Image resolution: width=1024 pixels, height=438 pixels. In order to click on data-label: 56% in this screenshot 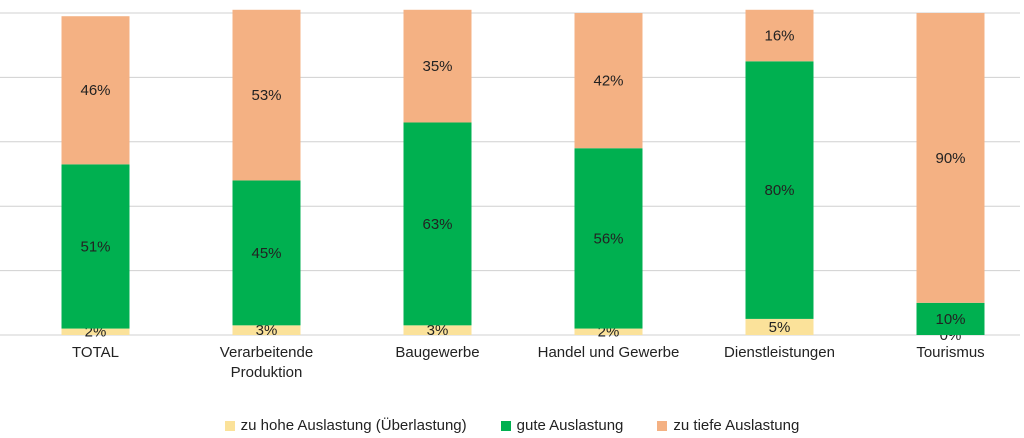, I will do `click(608, 238)`.